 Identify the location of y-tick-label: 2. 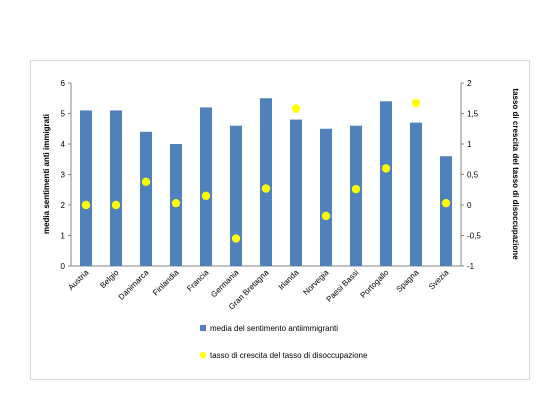
(63, 205).